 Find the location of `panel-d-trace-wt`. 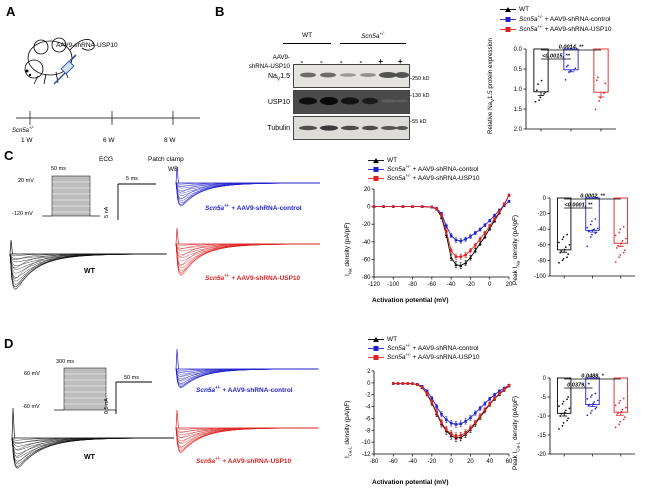

panel-d-trace-wt is located at coordinates (93, 438).